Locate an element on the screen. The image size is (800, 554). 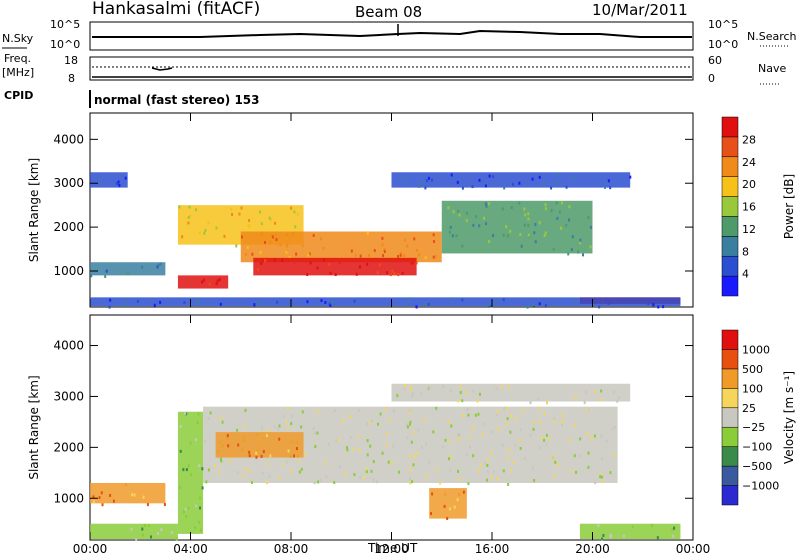
y-tick-label: 3000 is located at coordinates (68, 396).